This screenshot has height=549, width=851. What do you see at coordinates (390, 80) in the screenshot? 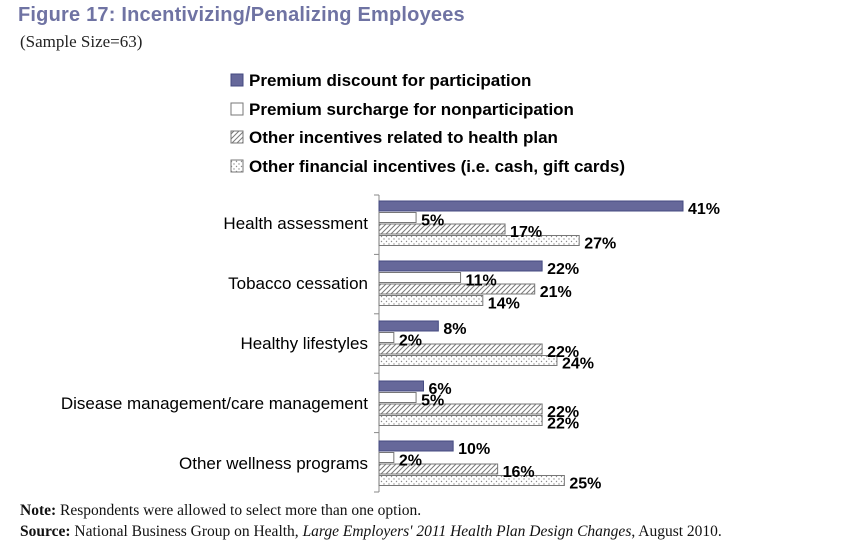
I see `legend-label-1: Premium discount for participation` at bounding box center [390, 80].